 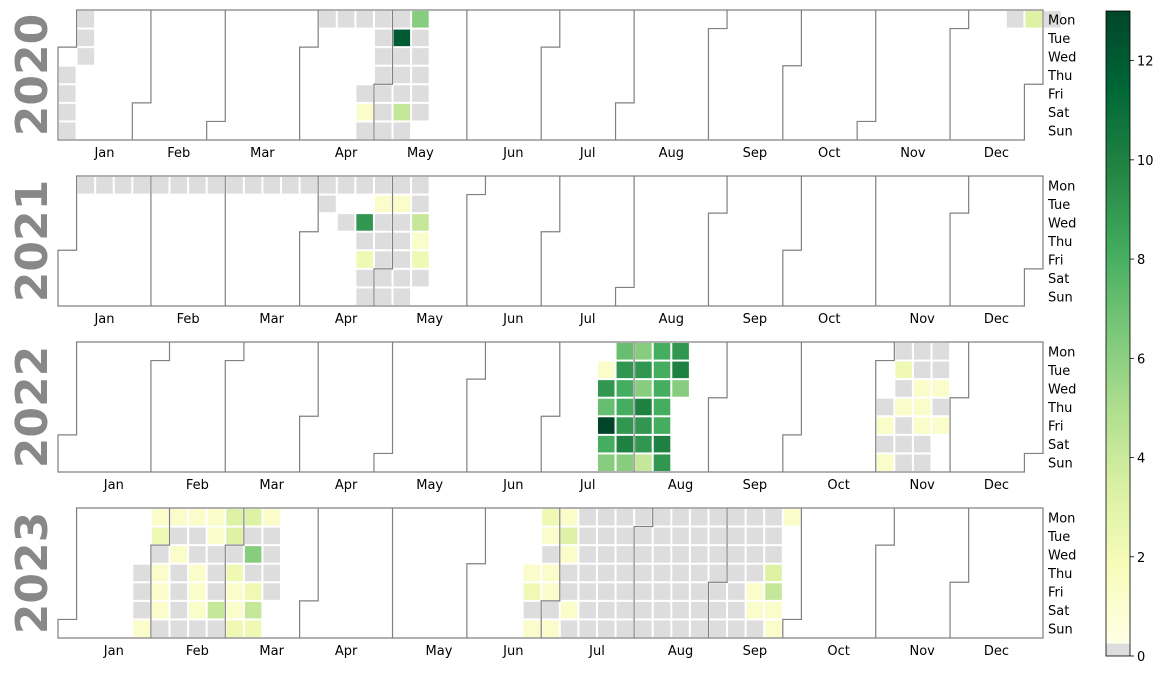 What do you see at coordinates (103, 319) in the screenshot?
I see `month-label: Jan` at bounding box center [103, 319].